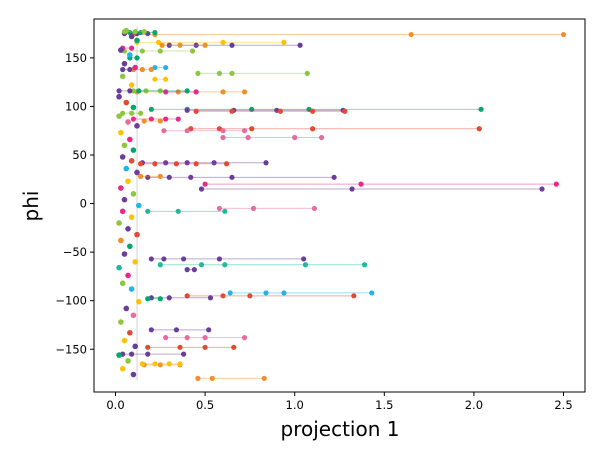 The image size is (609, 458). I want to click on y-tick-label: −150, so click(71, 349).